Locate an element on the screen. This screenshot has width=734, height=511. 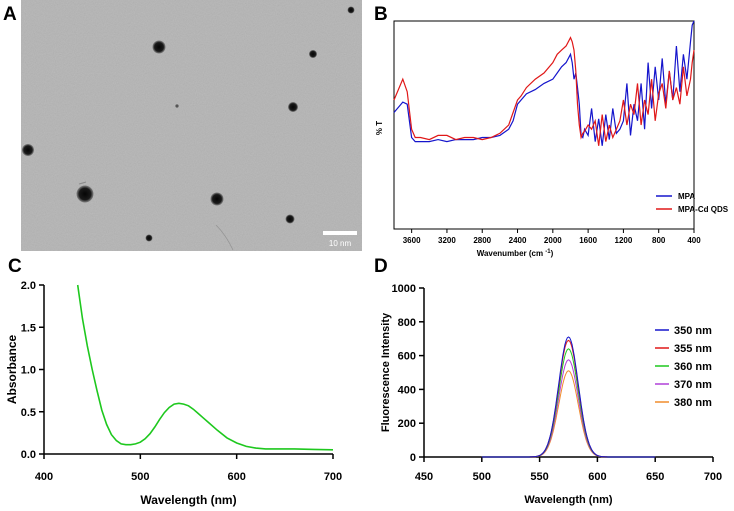
legend-entry: 355 nm is located at coordinates (693, 349).